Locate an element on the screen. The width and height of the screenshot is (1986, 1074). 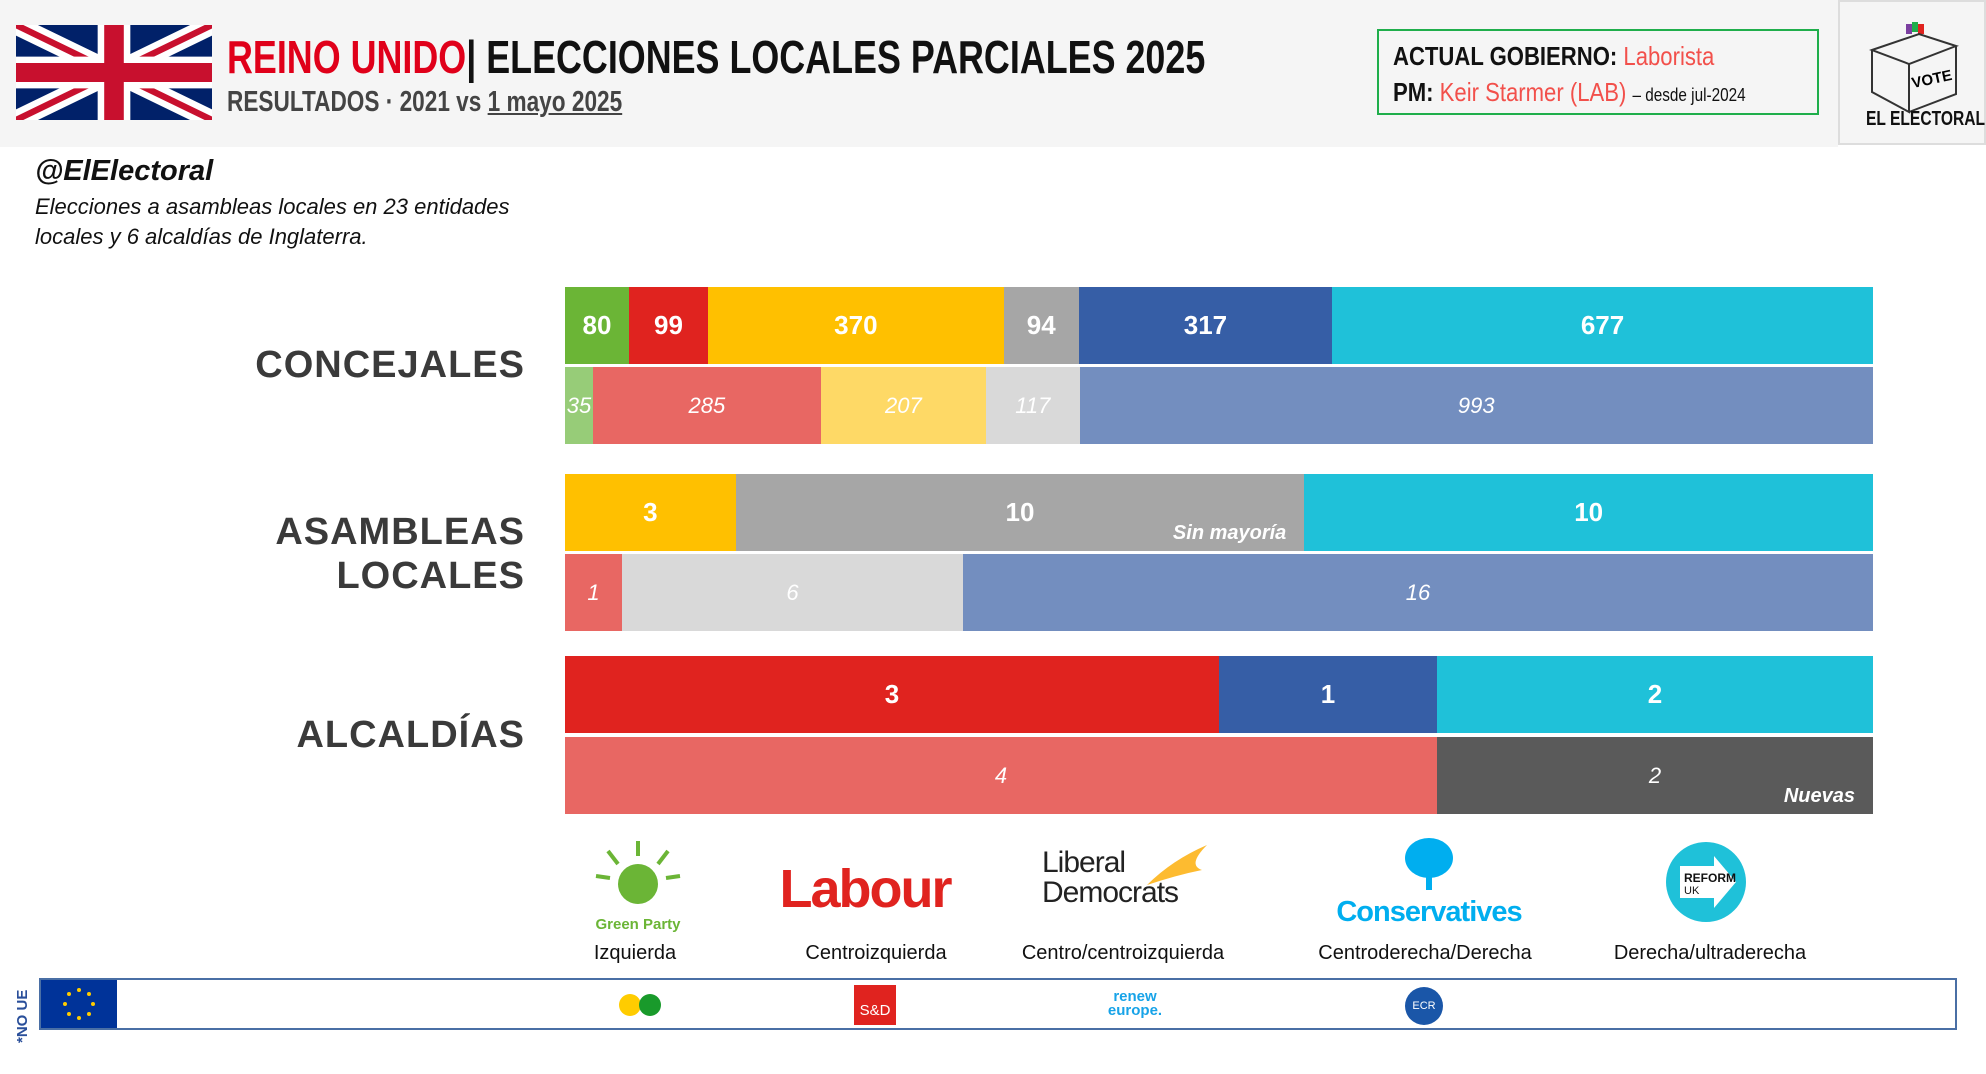
subtitle: RESULTADOS · 2021 vs 1 mayo 2025 is located at coordinates (424, 102).